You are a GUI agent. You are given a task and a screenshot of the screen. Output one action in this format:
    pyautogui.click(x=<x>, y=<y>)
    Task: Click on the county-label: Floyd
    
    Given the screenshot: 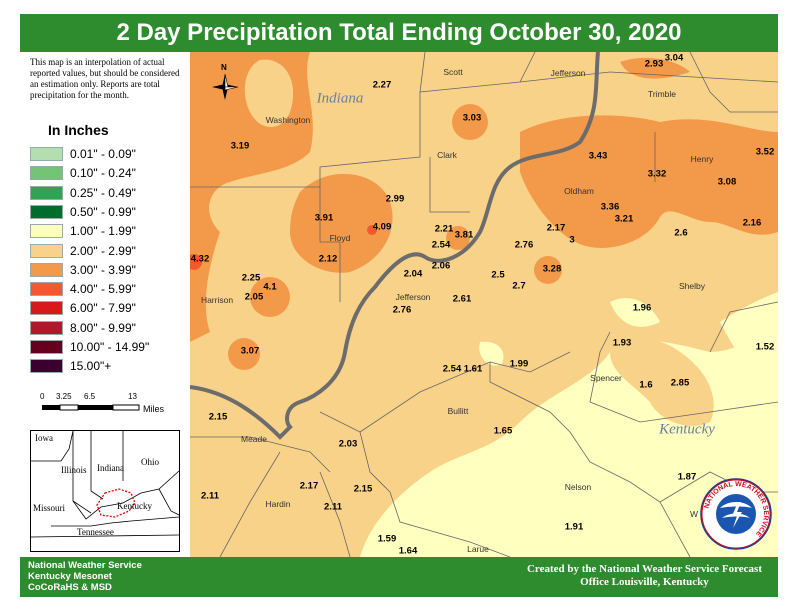 What is the action you would take?
    pyautogui.click(x=340, y=238)
    